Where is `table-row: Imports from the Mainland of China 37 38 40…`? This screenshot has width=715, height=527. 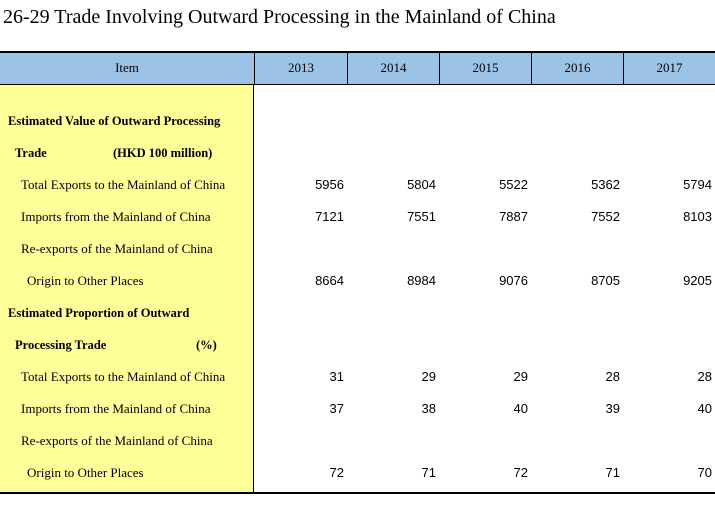
table-row: Imports from the Mainland of China 37 38 40… is located at coordinates (357, 409).